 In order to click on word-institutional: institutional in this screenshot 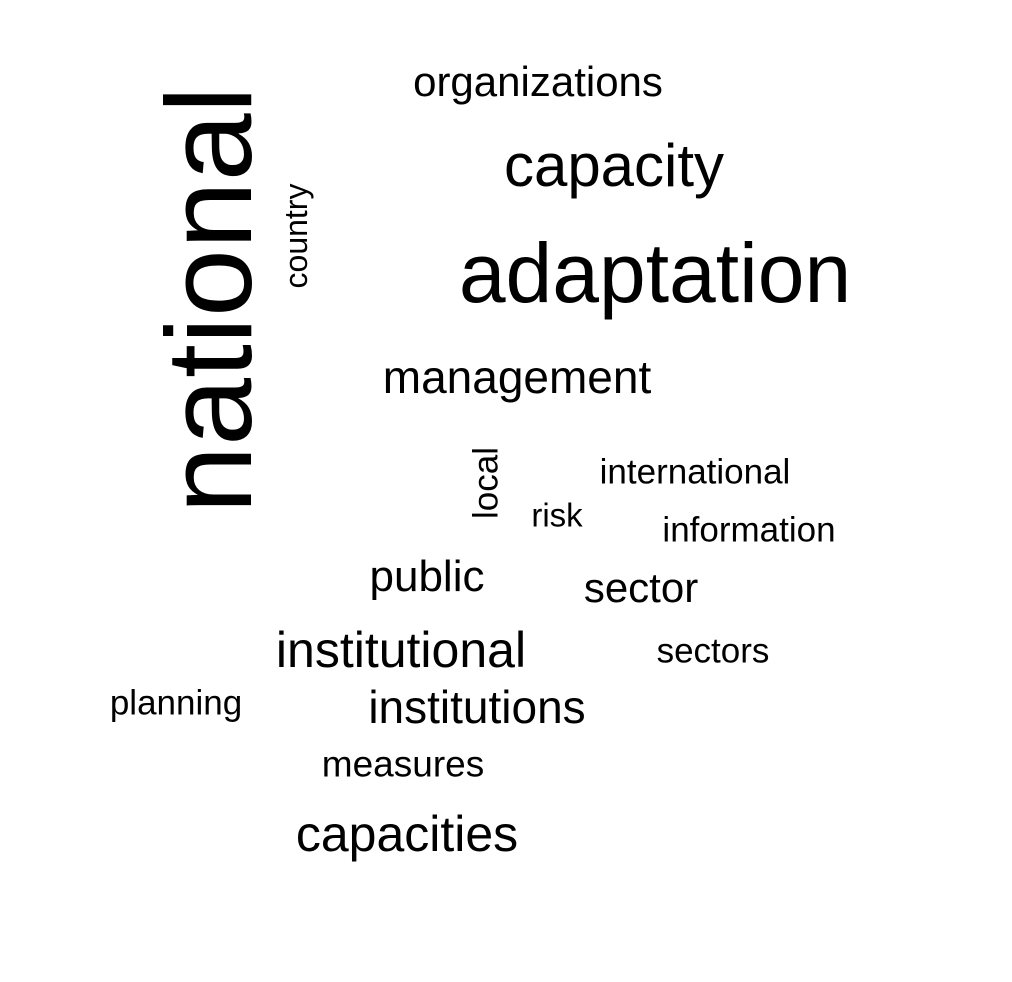, I will do `click(401, 650)`.